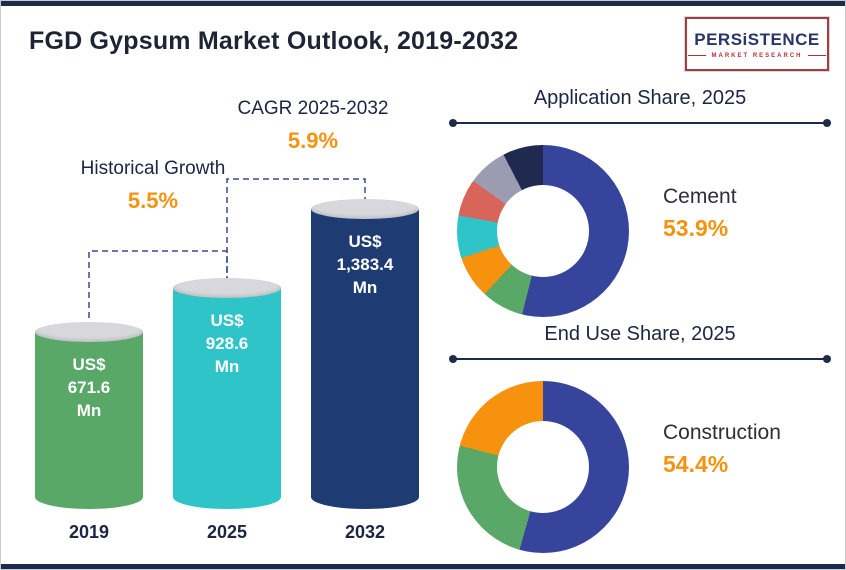  What do you see at coordinates (153, 200) in the screenshot?
I see `annotation-value: 5.5%` at bounding box center [153, 200].